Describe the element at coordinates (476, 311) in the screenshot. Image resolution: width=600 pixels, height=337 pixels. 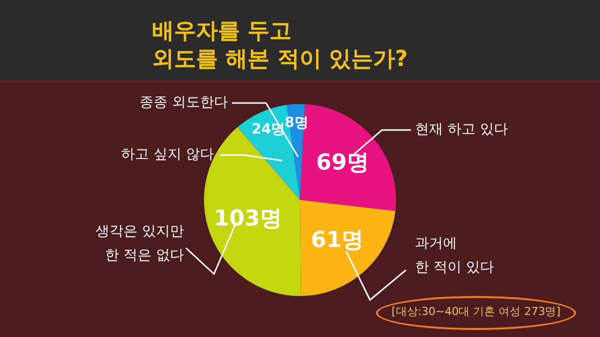
I see `text: [대상:30~40대 기혼 여성 273명]` at that location.